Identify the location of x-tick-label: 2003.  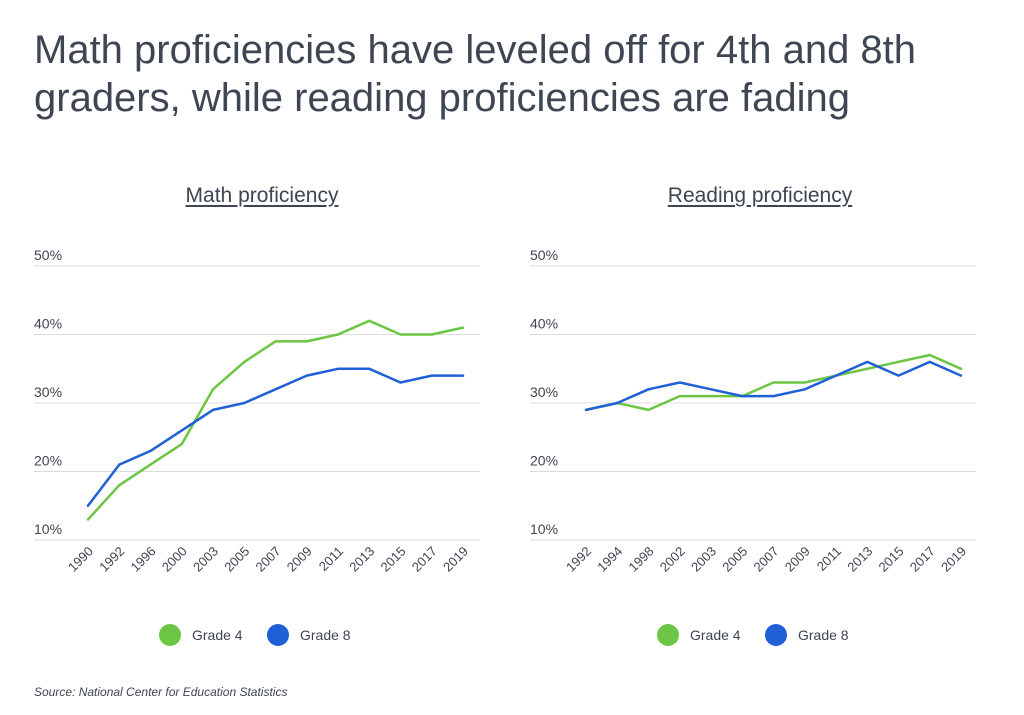
(703, 559).